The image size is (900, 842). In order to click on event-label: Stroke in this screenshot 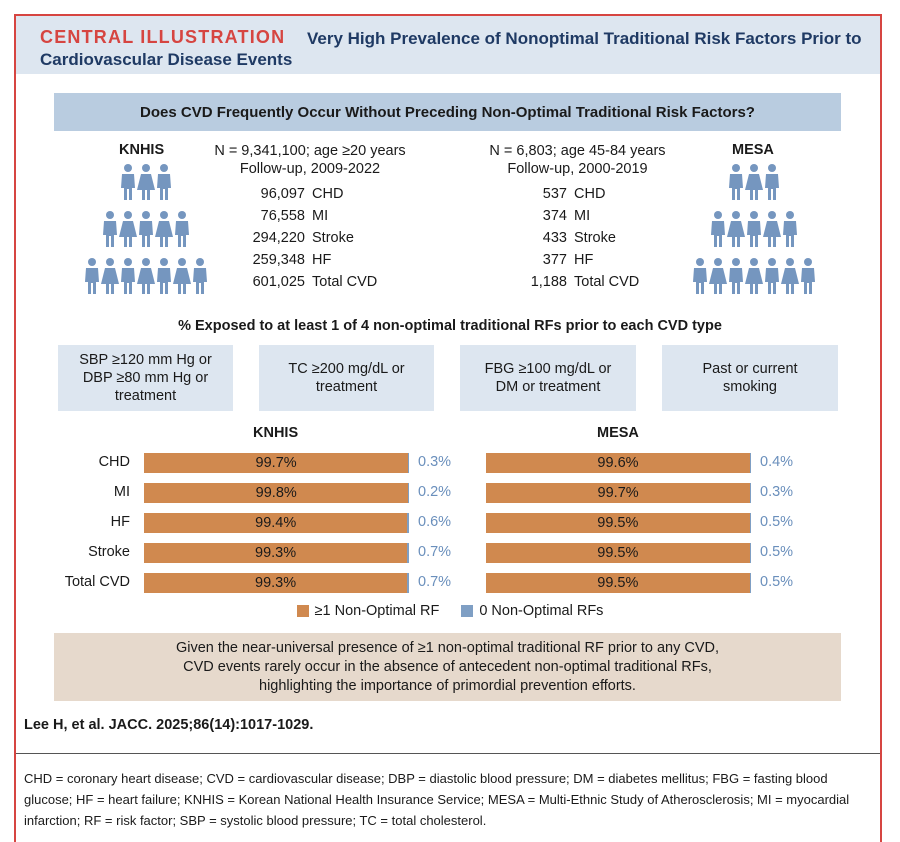, I will do `click(333, 238)`.